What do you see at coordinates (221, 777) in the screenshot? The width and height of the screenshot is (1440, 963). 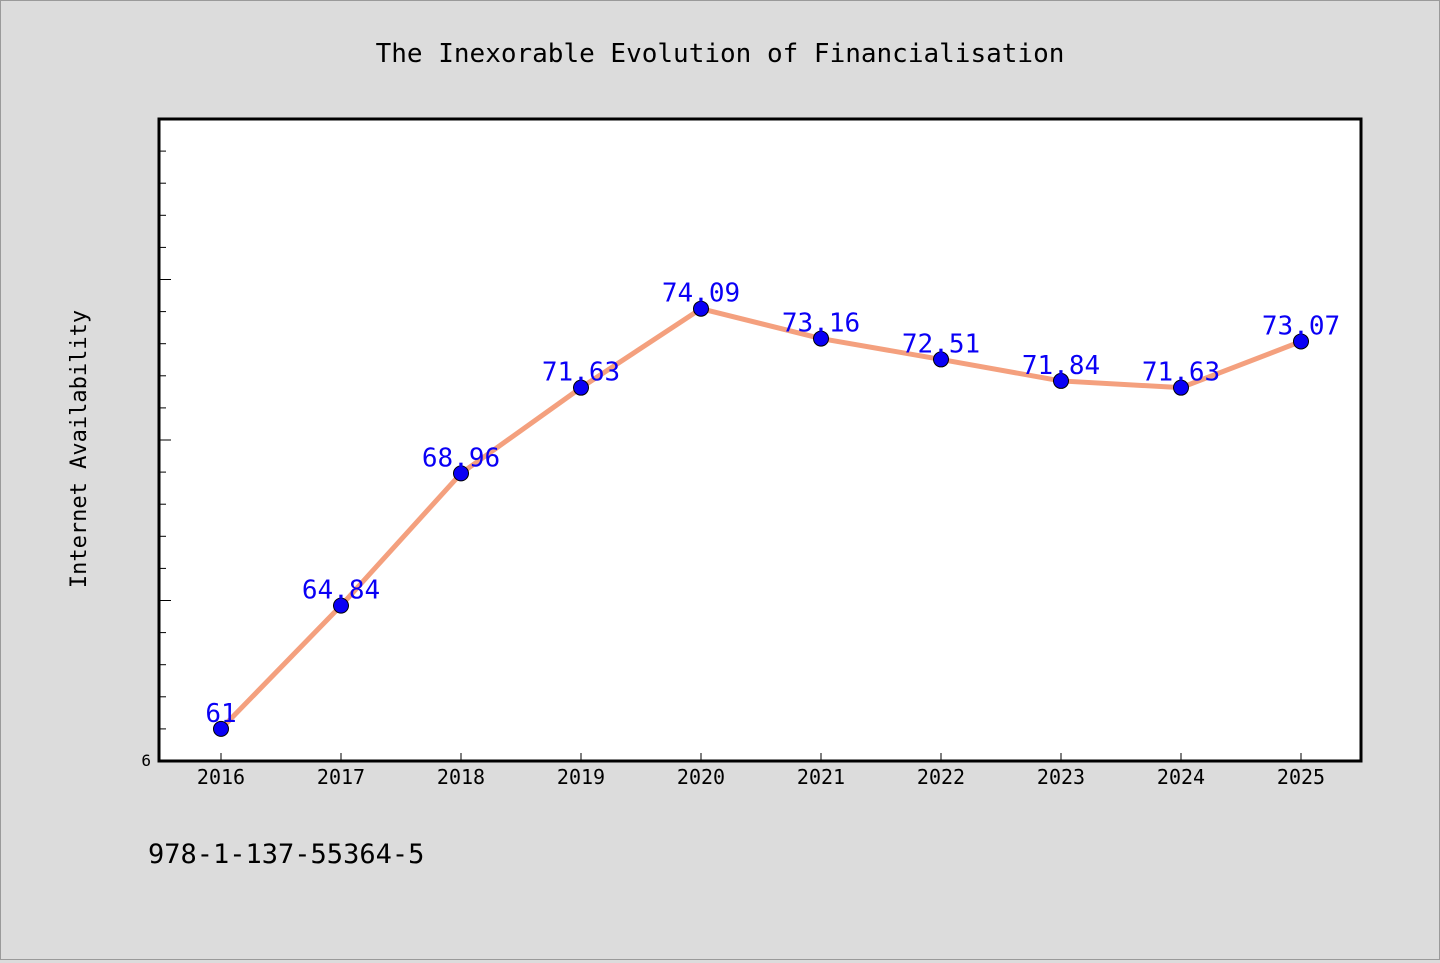 I see `x-tick-label: 2016` at bounding box center [221, 777].